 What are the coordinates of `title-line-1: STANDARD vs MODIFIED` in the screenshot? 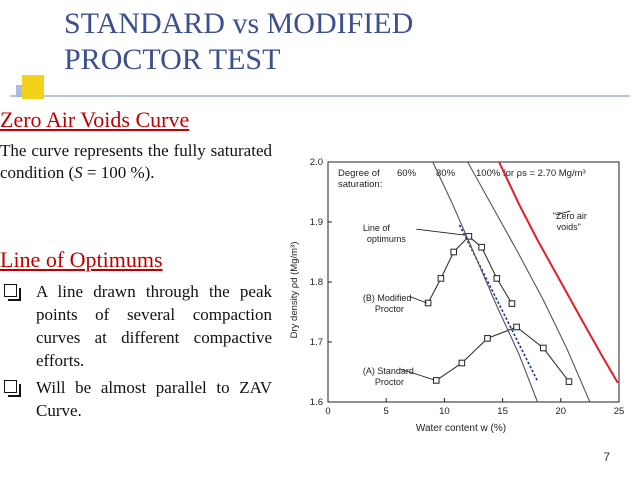 It's located at (239, 23).